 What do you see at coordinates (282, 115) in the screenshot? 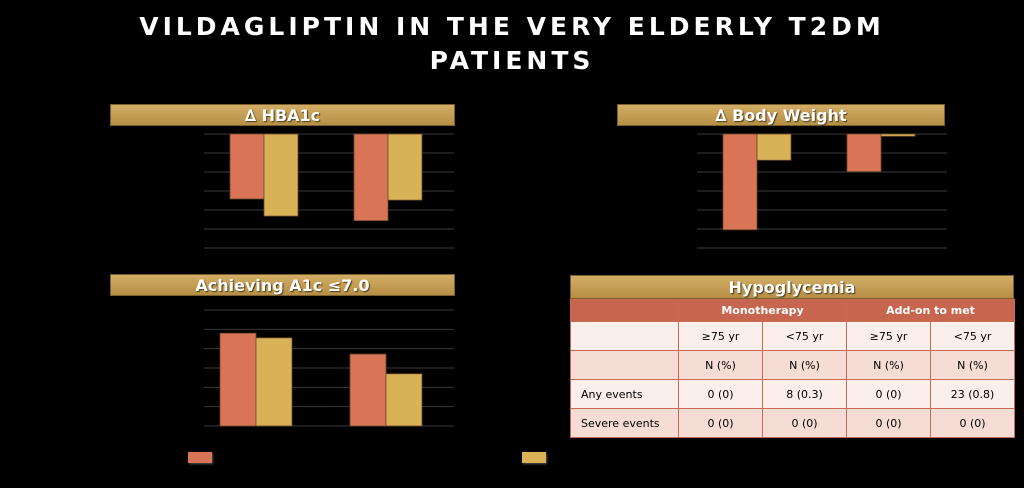
I see `hba1c-chart-title: ∆ HBA1c` at bounding box center [282, 115].